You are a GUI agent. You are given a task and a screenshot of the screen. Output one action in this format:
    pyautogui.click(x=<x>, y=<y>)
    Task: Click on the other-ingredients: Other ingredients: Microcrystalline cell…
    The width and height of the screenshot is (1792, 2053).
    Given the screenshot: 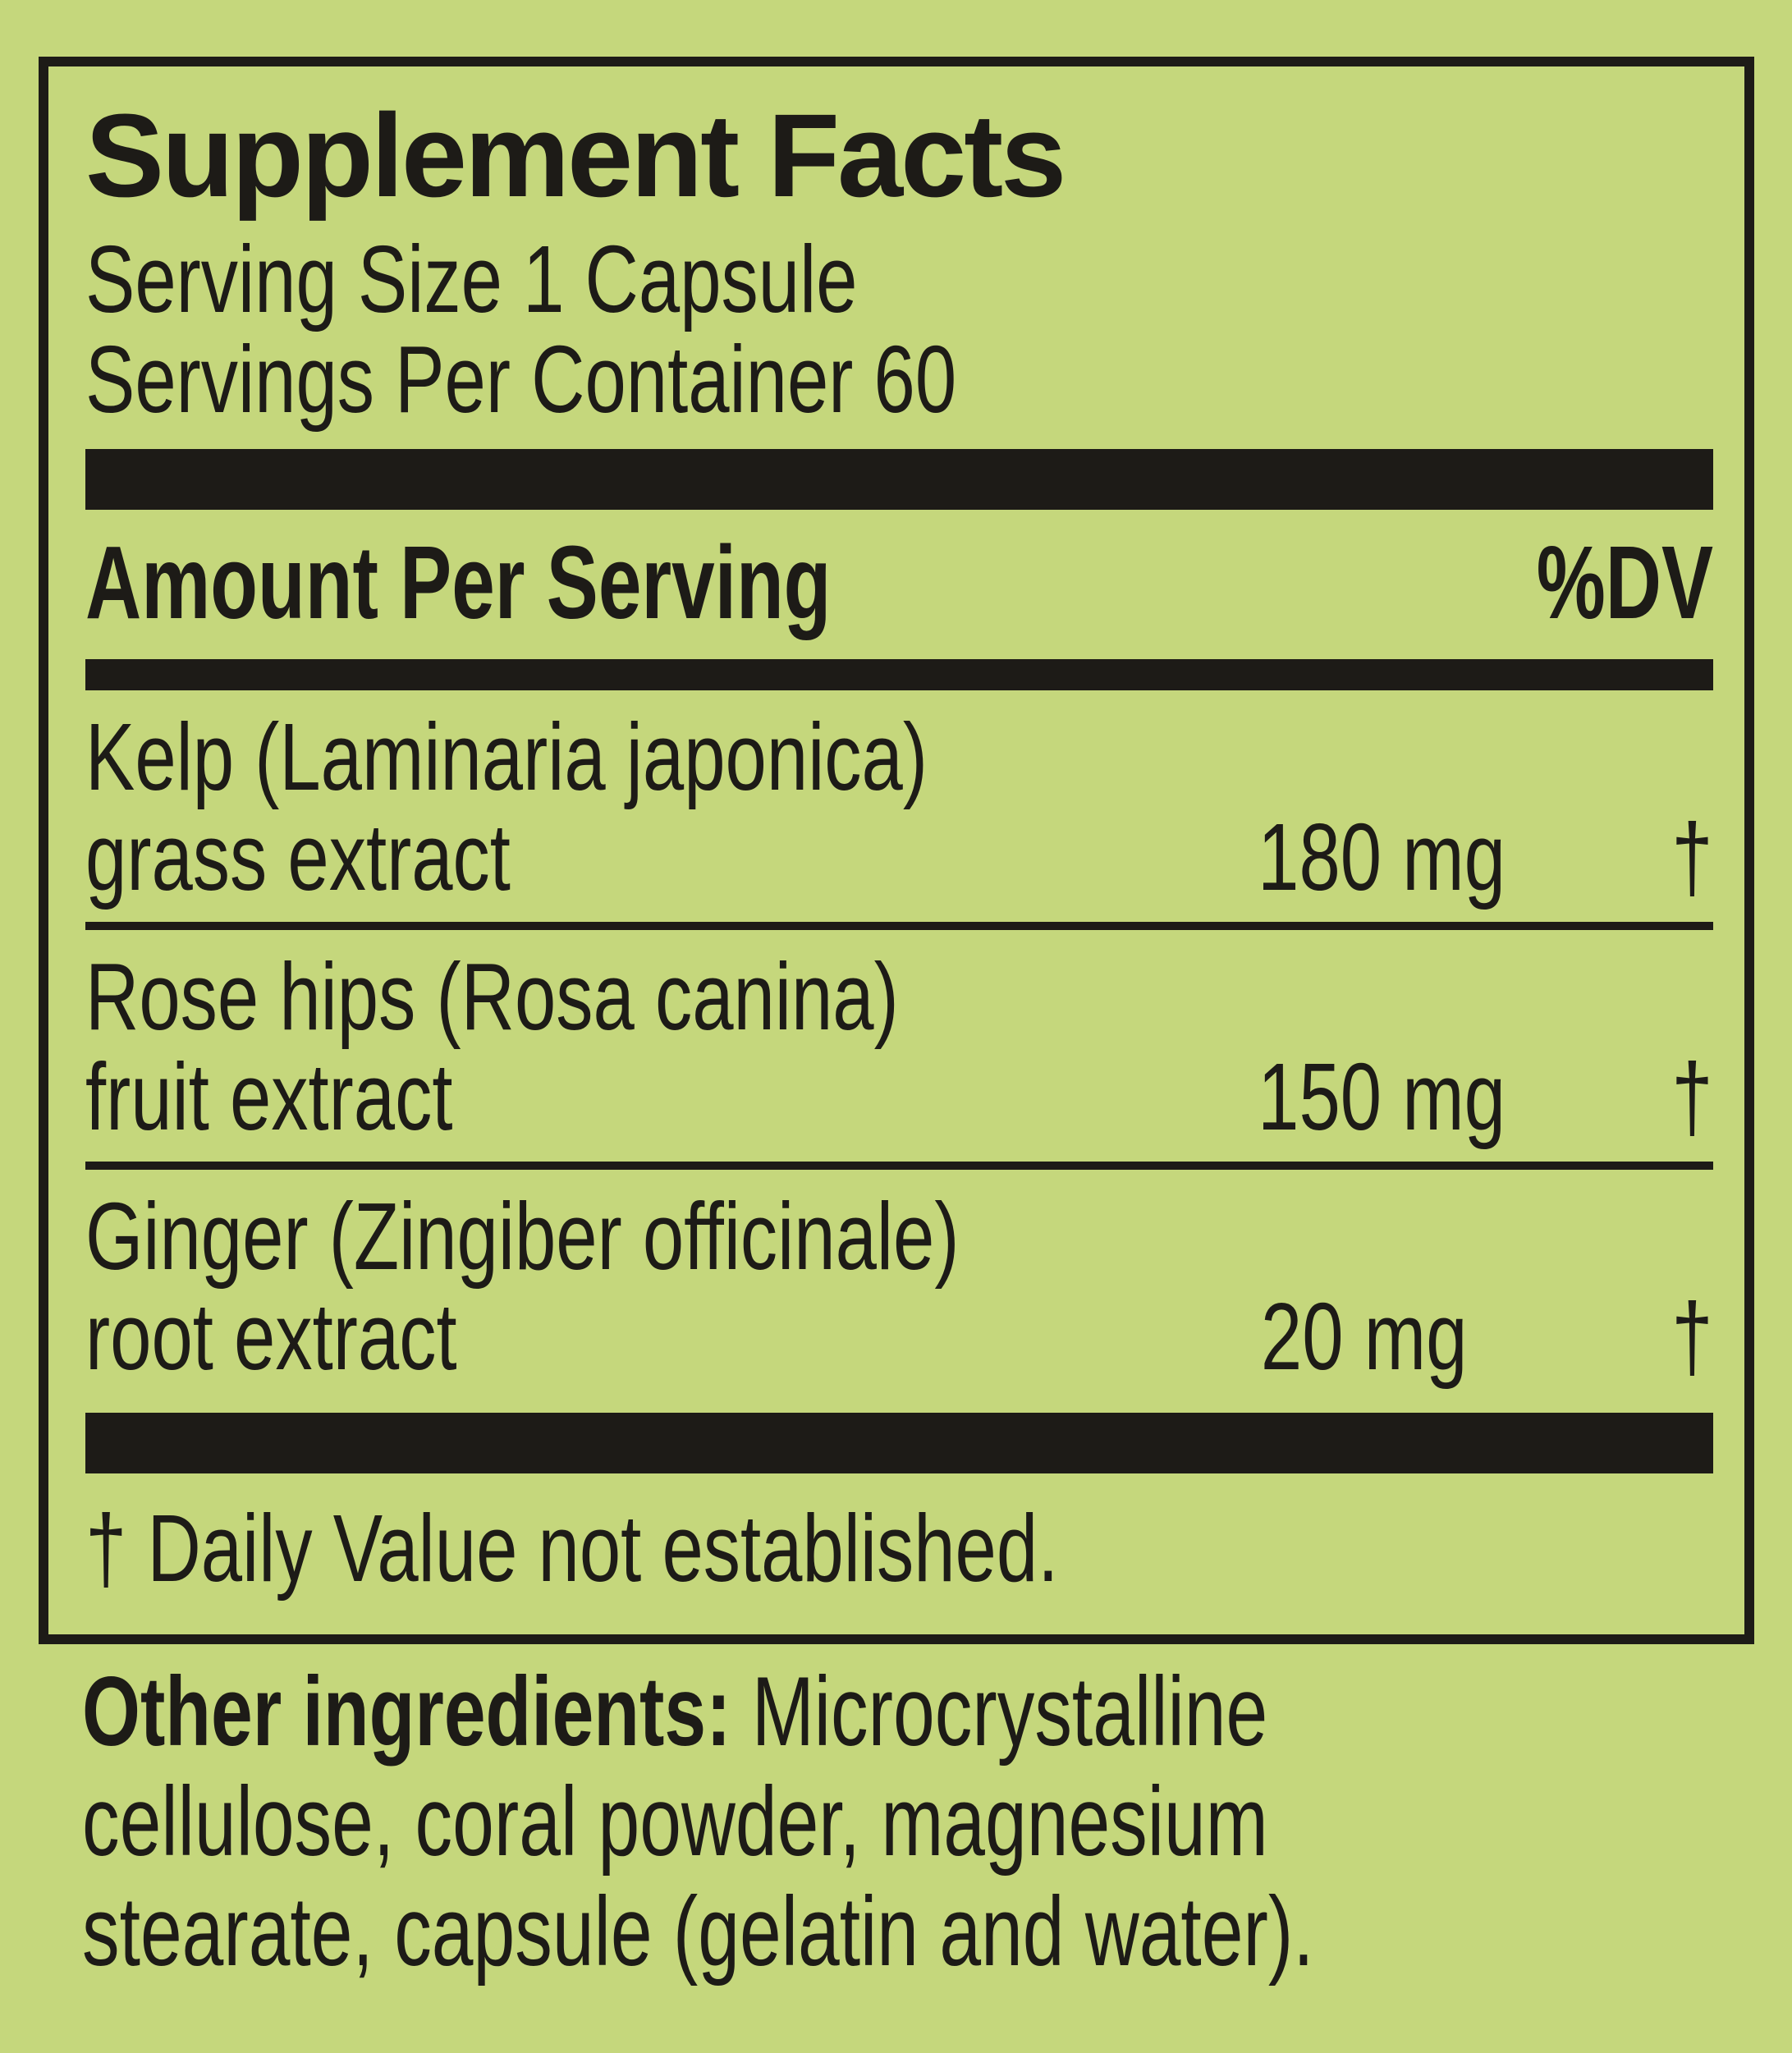 What is the action you would take?
    pyautogui.click(x=892, y=1822)
    